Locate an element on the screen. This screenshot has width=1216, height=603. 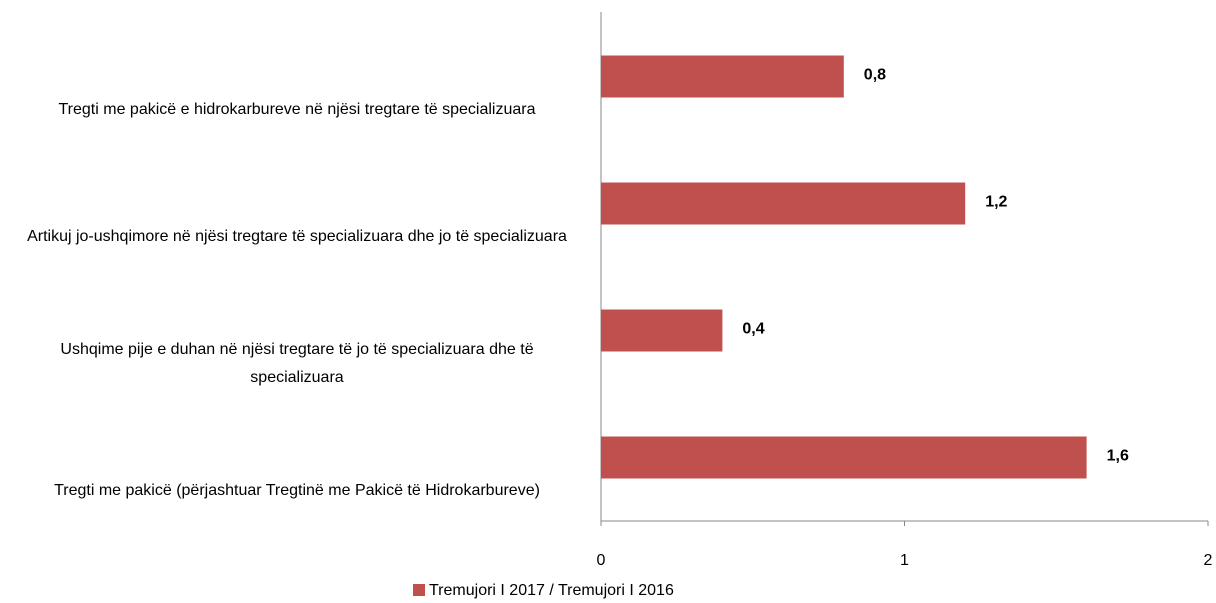
value-label: 1,6 is located at coordinates (1118, 456).